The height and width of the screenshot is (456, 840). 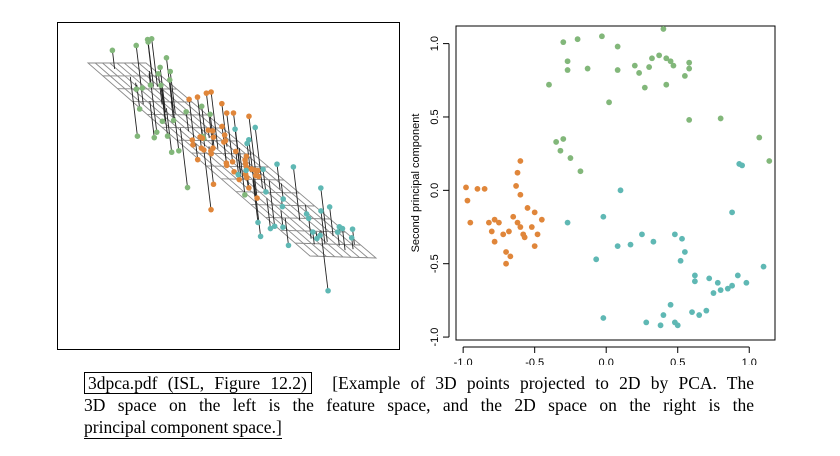 What do you see at coordinates (435, 190) in the screenshot?
I see `y-tick-label: 0.0` at bounding box center [435, 190].